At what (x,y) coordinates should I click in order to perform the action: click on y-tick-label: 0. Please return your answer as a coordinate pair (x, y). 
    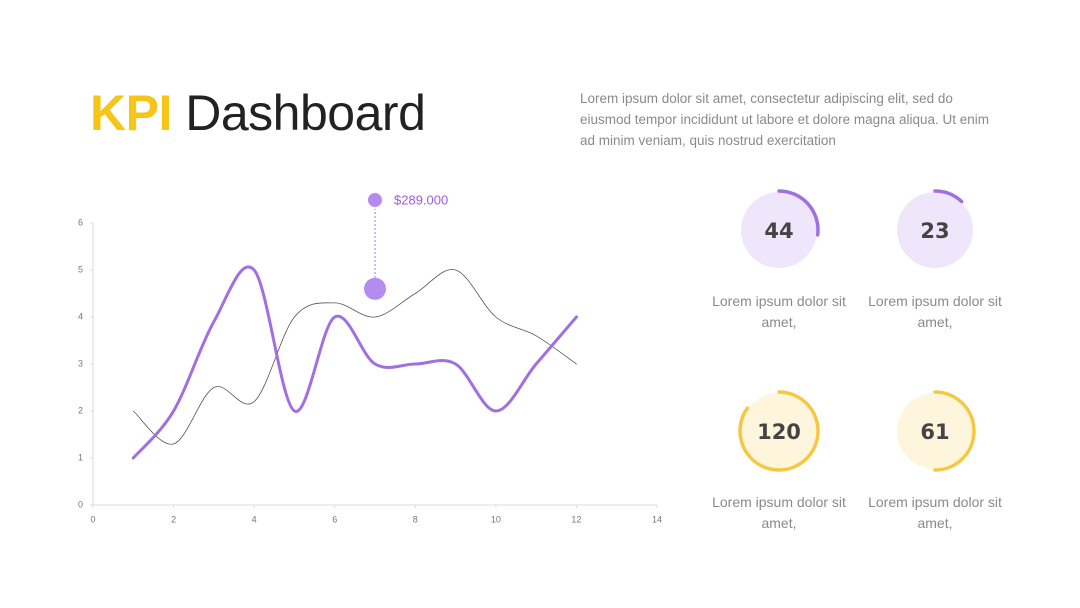
    Looking at the image, I should click on (80, 504).